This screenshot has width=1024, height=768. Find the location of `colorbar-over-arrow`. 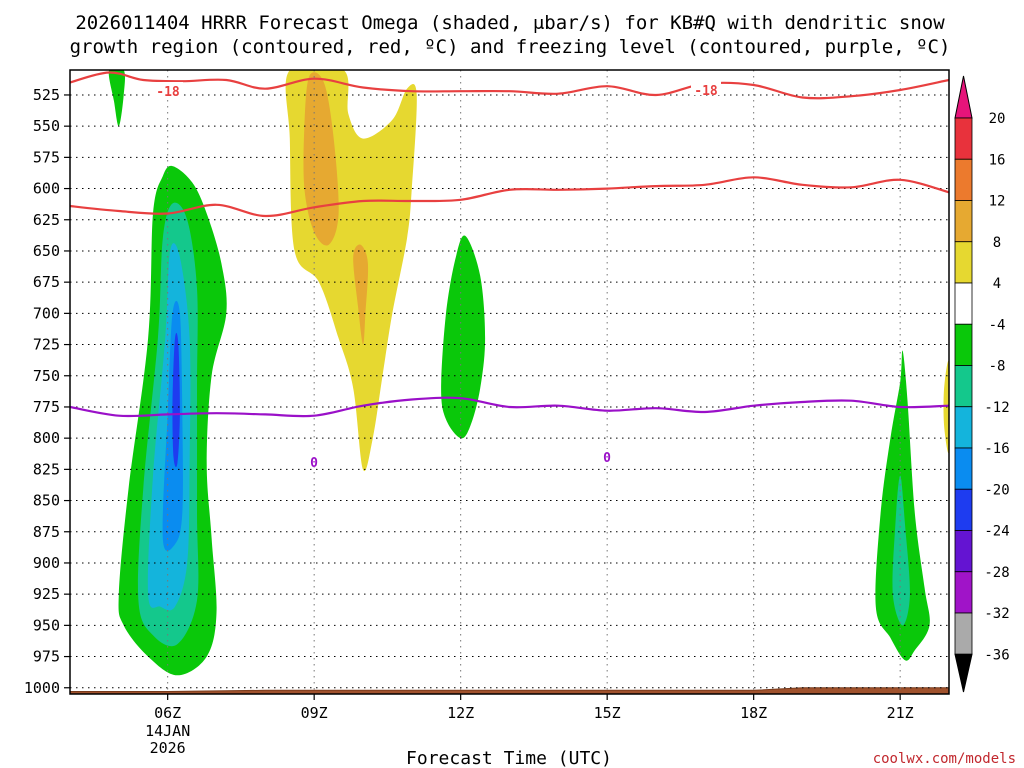

colorbar-over-arrow is located at coordinates (963, 97).